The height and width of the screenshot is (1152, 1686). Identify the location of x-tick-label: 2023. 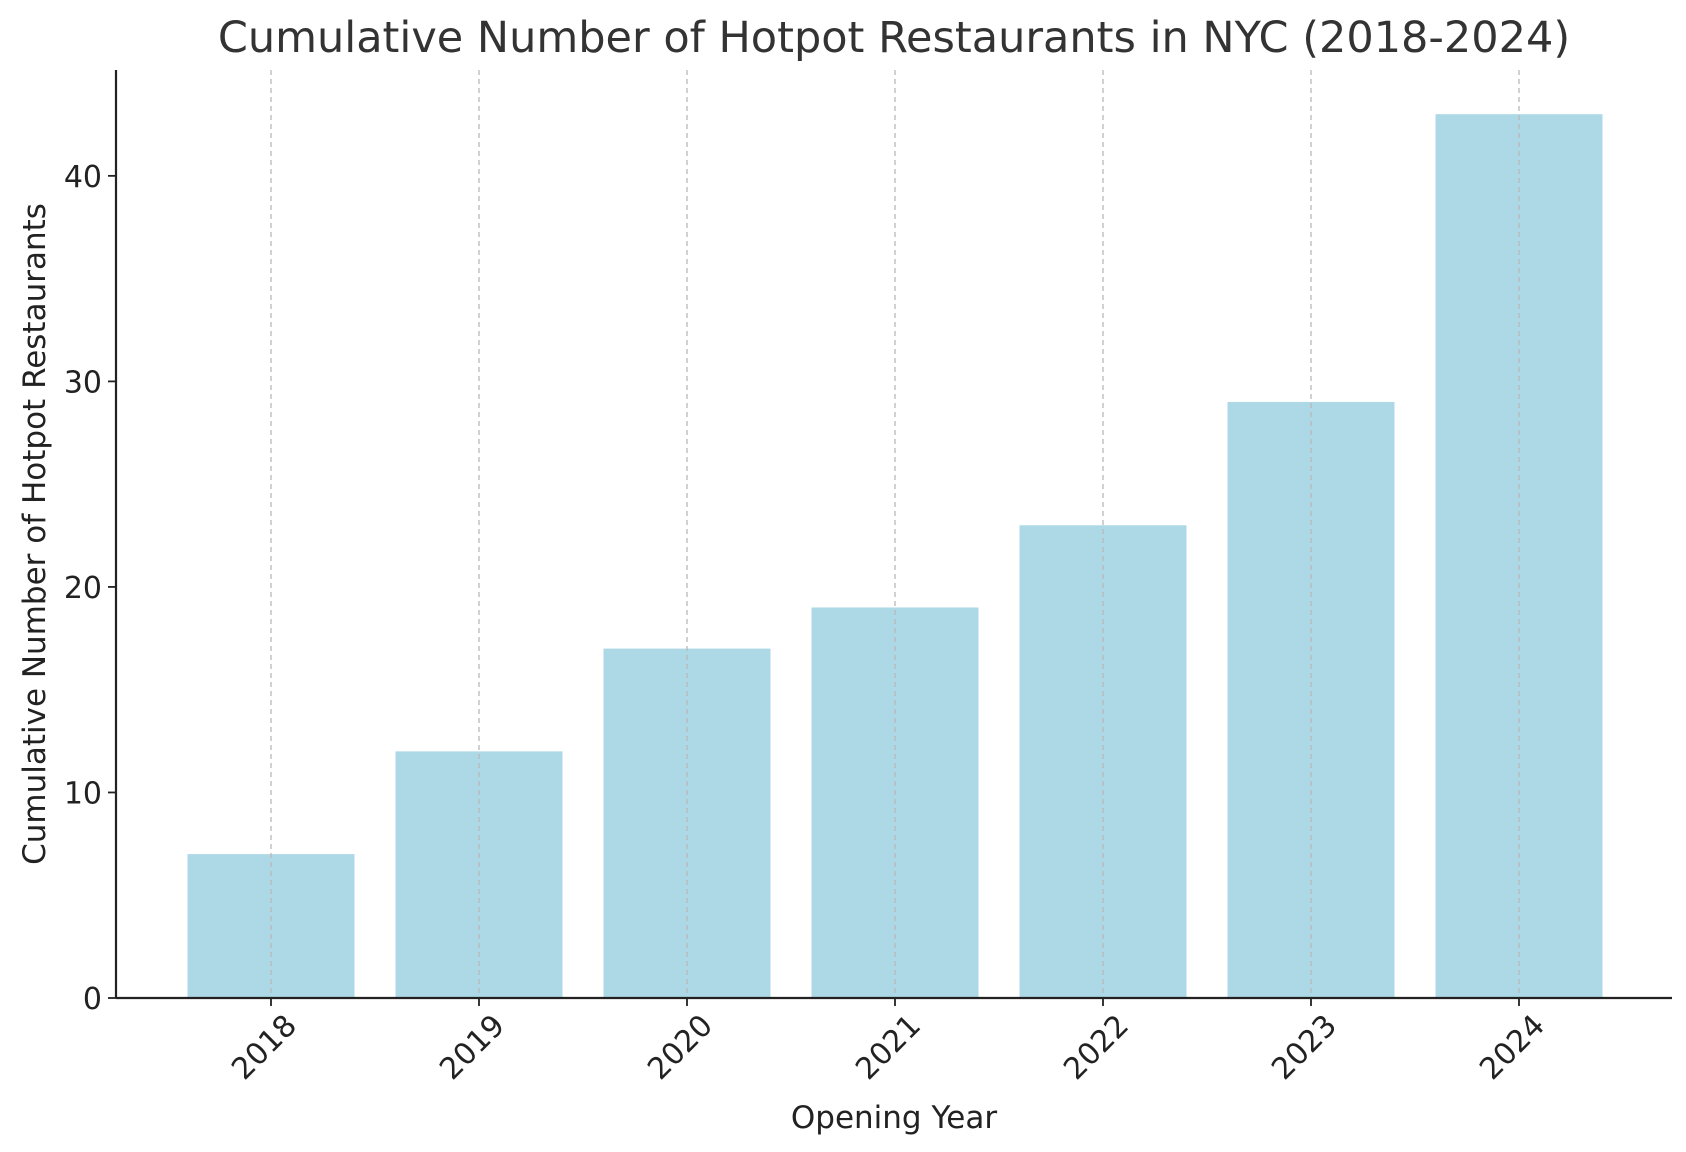
(1304, 1047).